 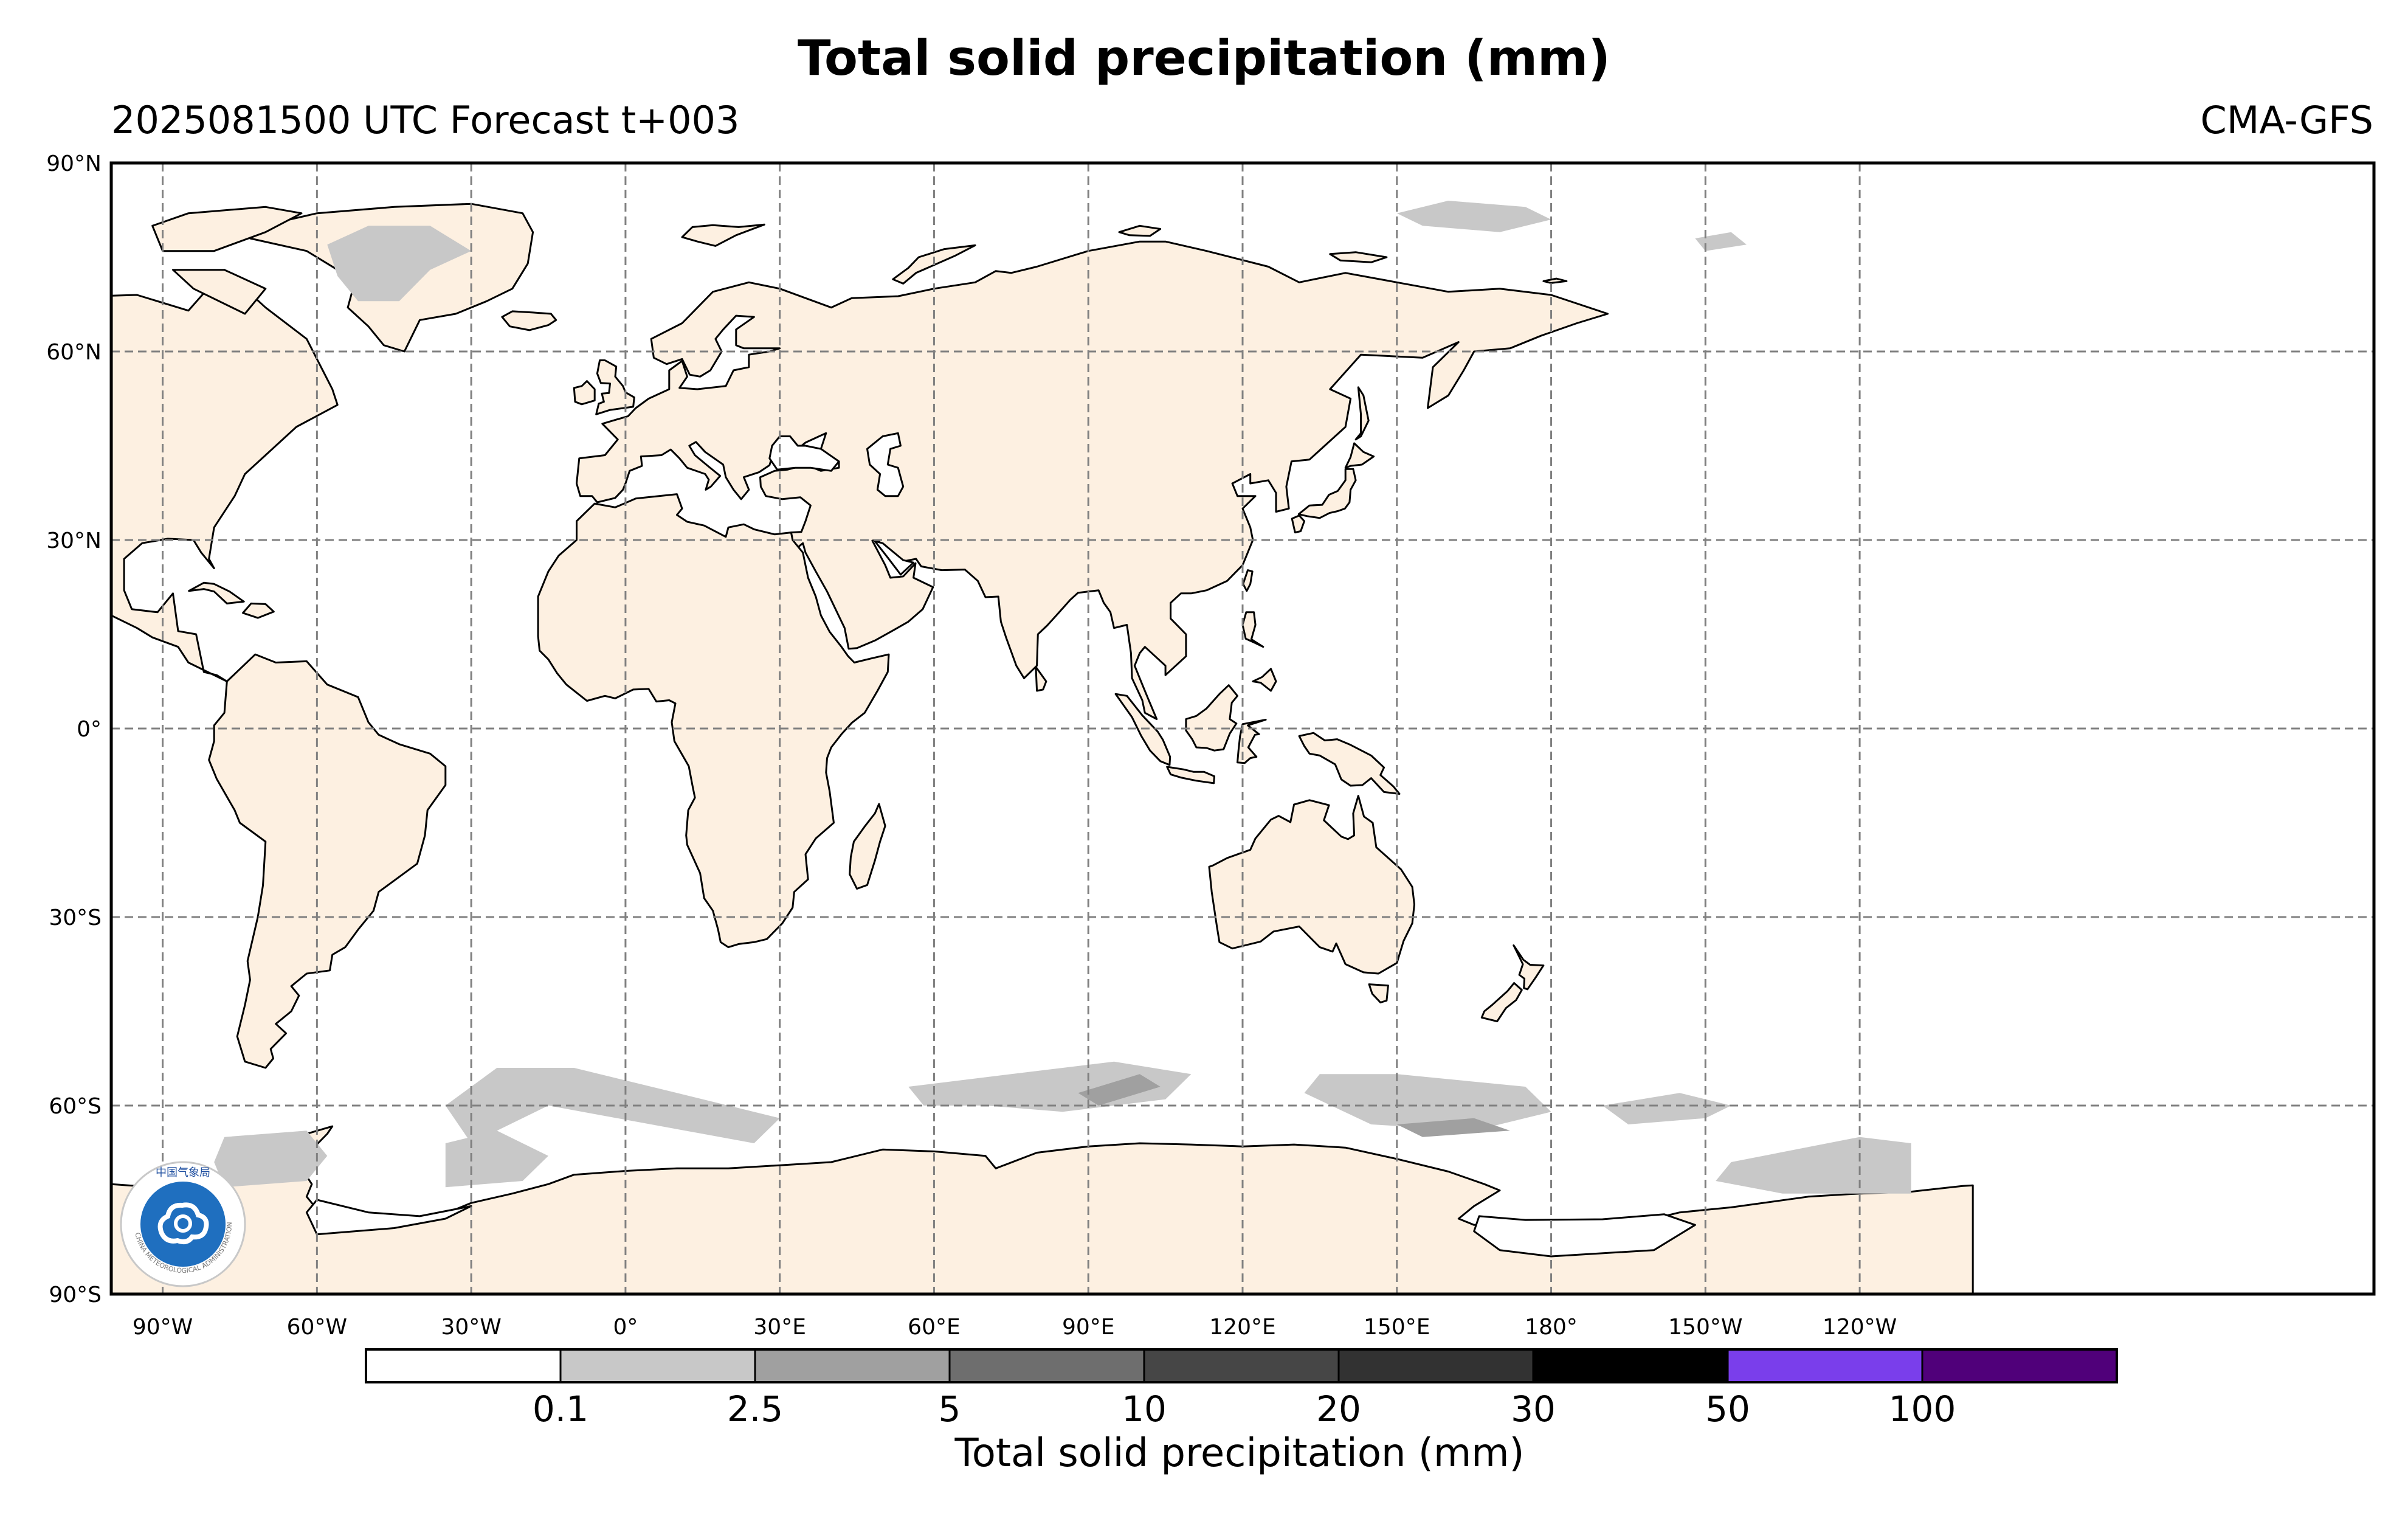 What do you see at coordinates (949, 1409) in the screenshot?
I see `colorbar-tick-label: 5` at bounding box center [949, 1409].